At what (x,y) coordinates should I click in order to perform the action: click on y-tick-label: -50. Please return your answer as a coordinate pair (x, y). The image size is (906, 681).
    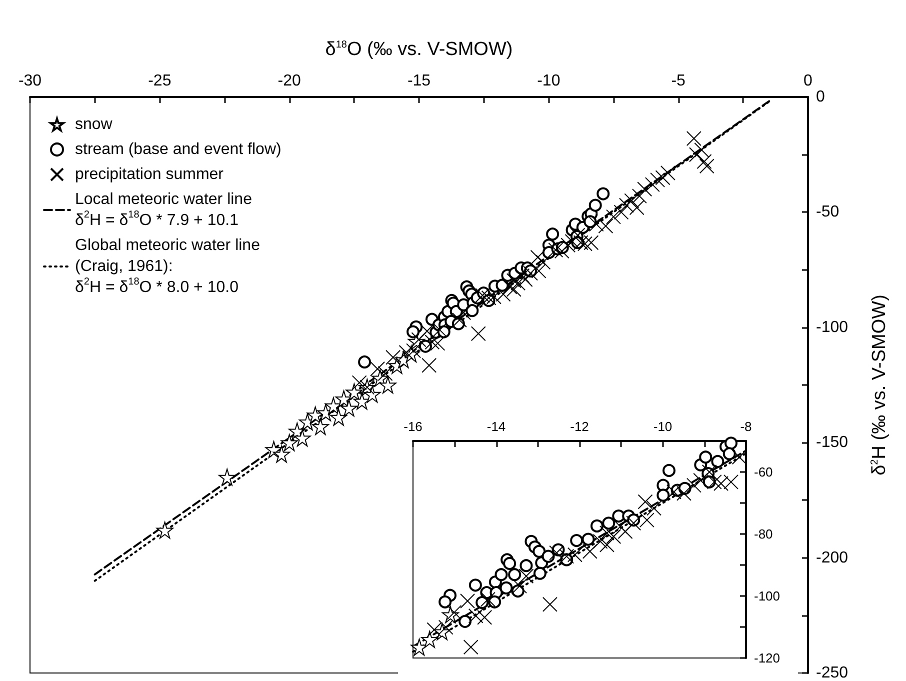
    Looking at the image, I should click on (828, 212).